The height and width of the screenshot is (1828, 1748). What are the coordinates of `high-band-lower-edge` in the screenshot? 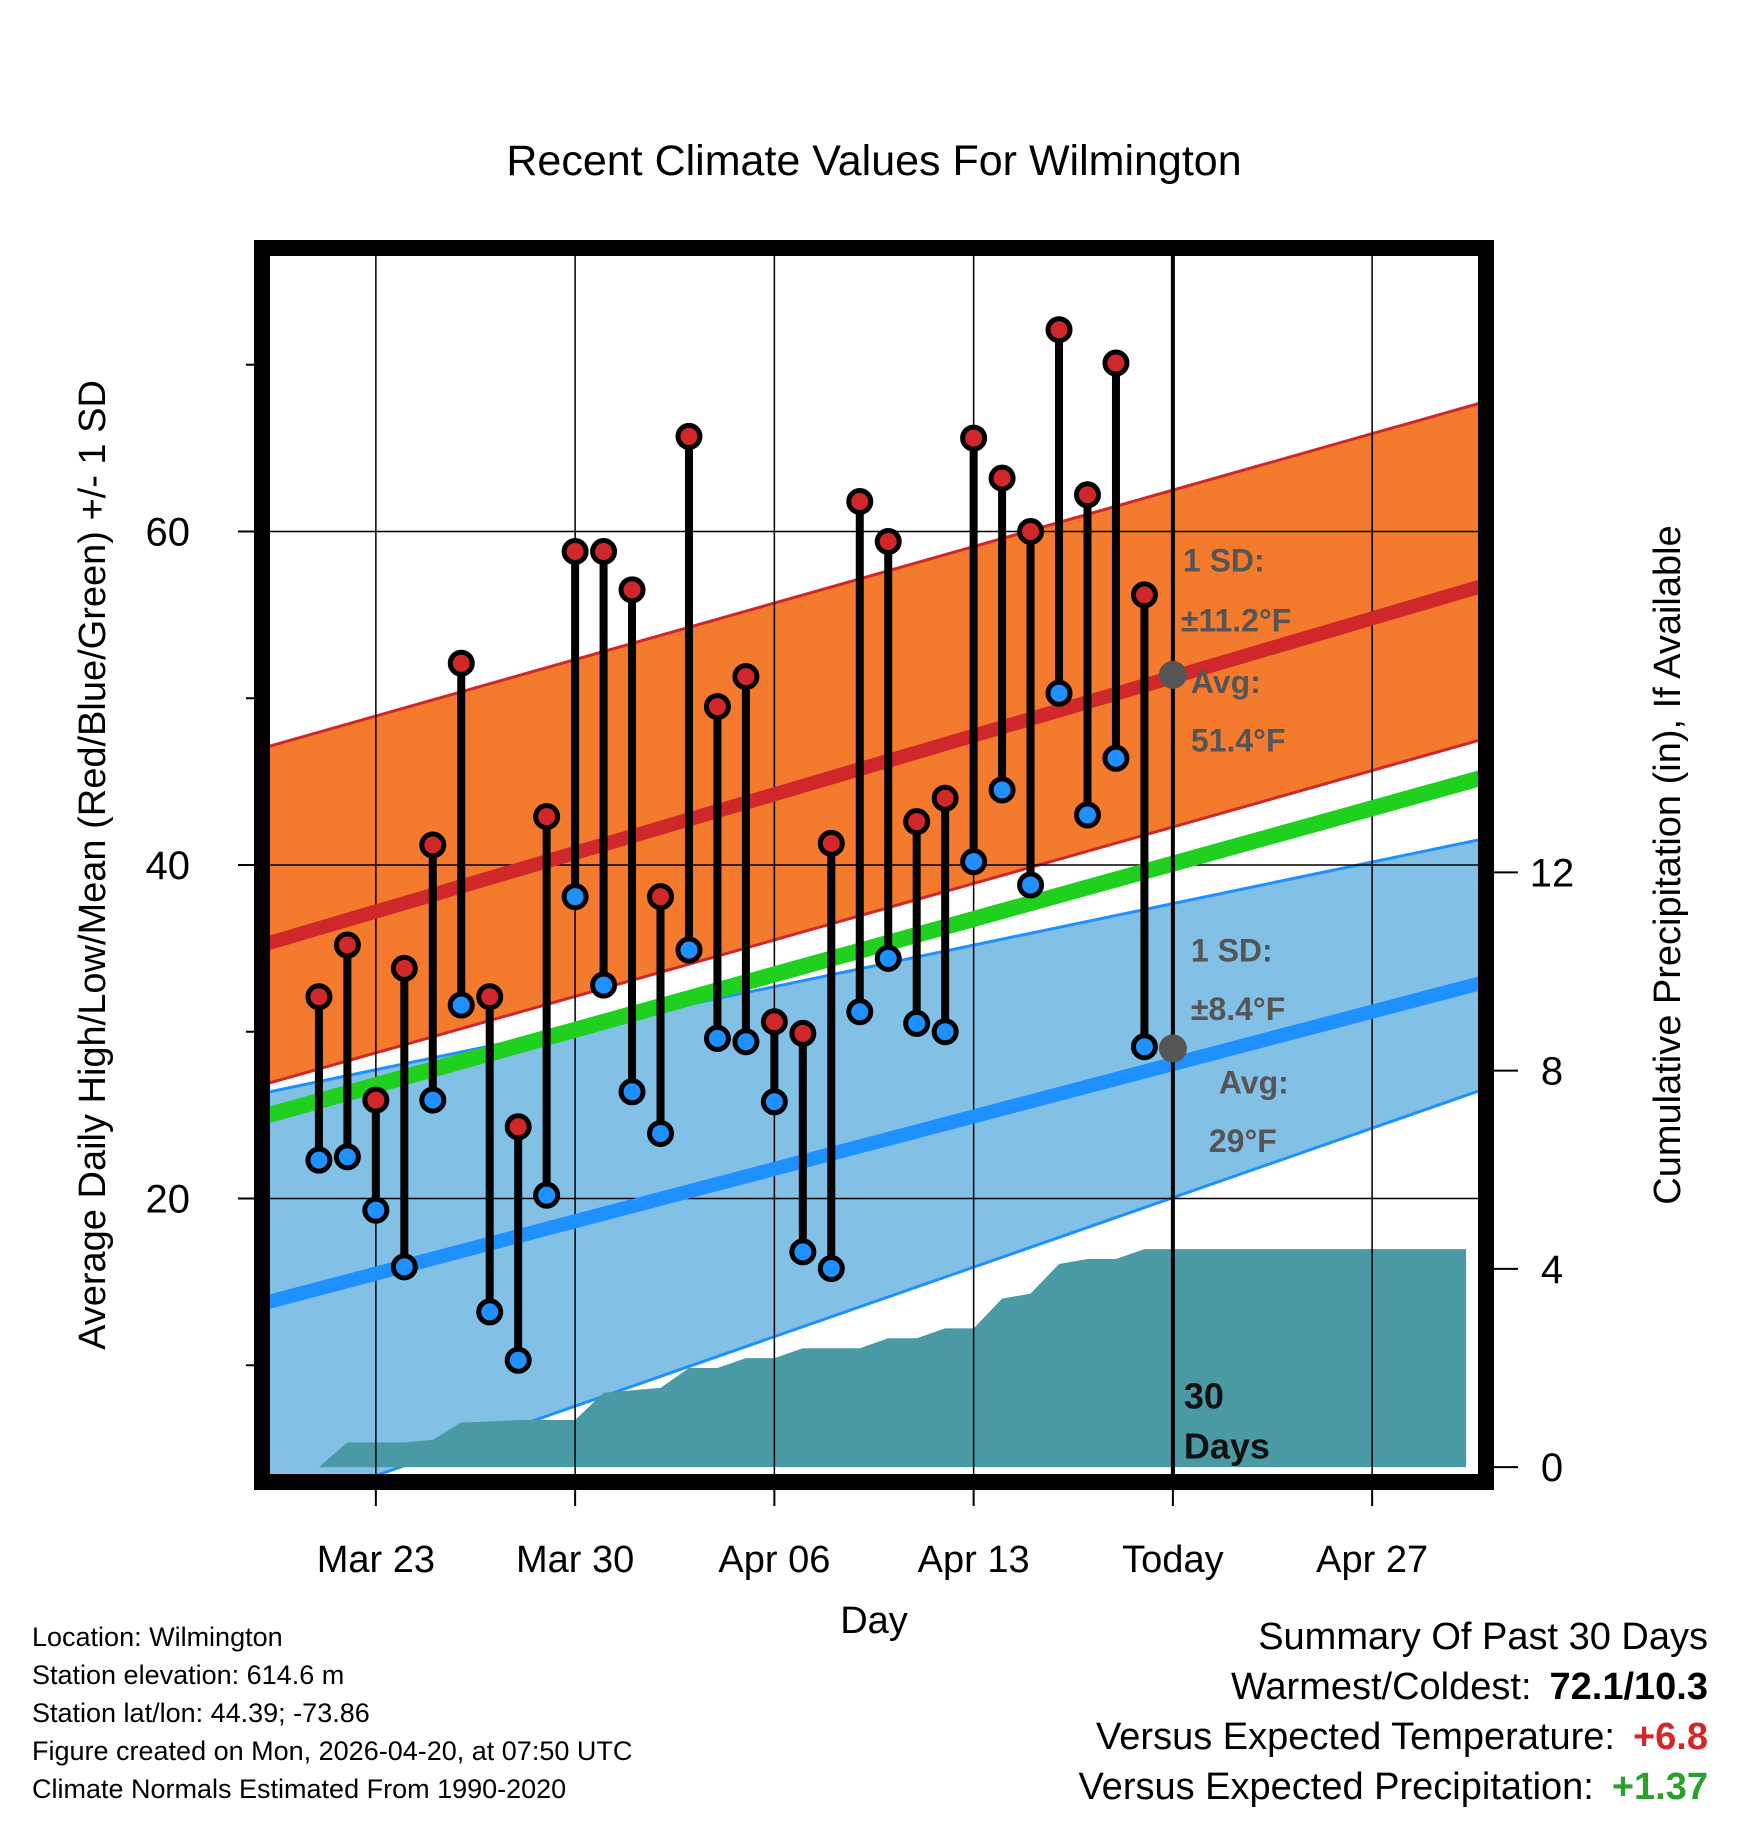 It's located at (874, 911).